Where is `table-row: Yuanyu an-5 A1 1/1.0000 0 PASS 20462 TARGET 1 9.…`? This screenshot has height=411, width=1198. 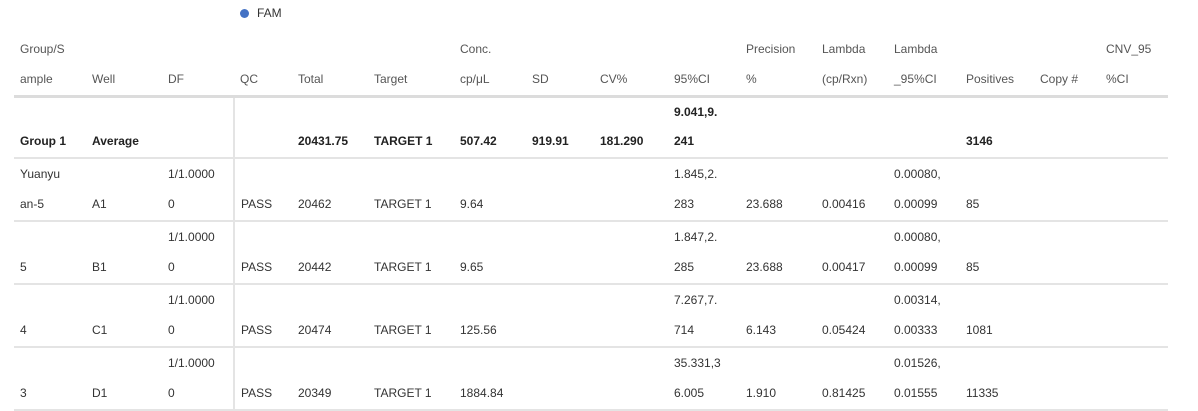
table-row: Yuanyu an-5 A1 1/1.0000 0 PASS 20462 TARGET 1 9.… is located at coordinates (591, 190).